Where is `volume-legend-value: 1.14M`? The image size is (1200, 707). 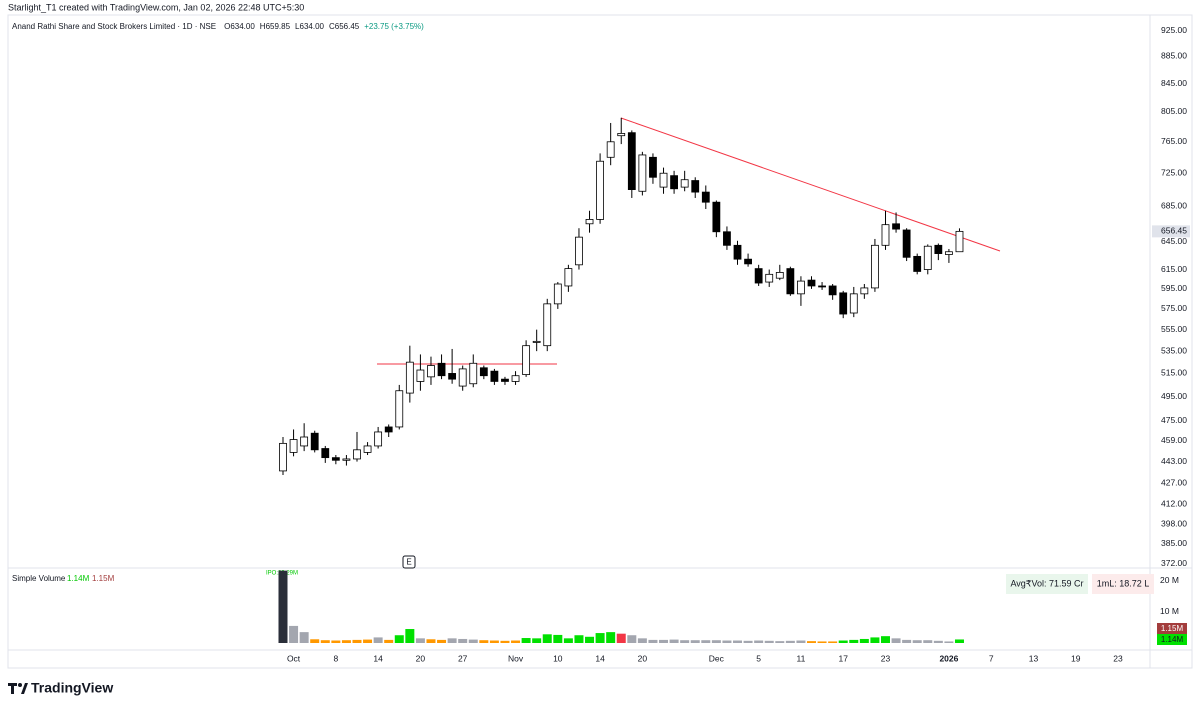 volume-legend-value: 1.14M is located at coordinates (78, 578).